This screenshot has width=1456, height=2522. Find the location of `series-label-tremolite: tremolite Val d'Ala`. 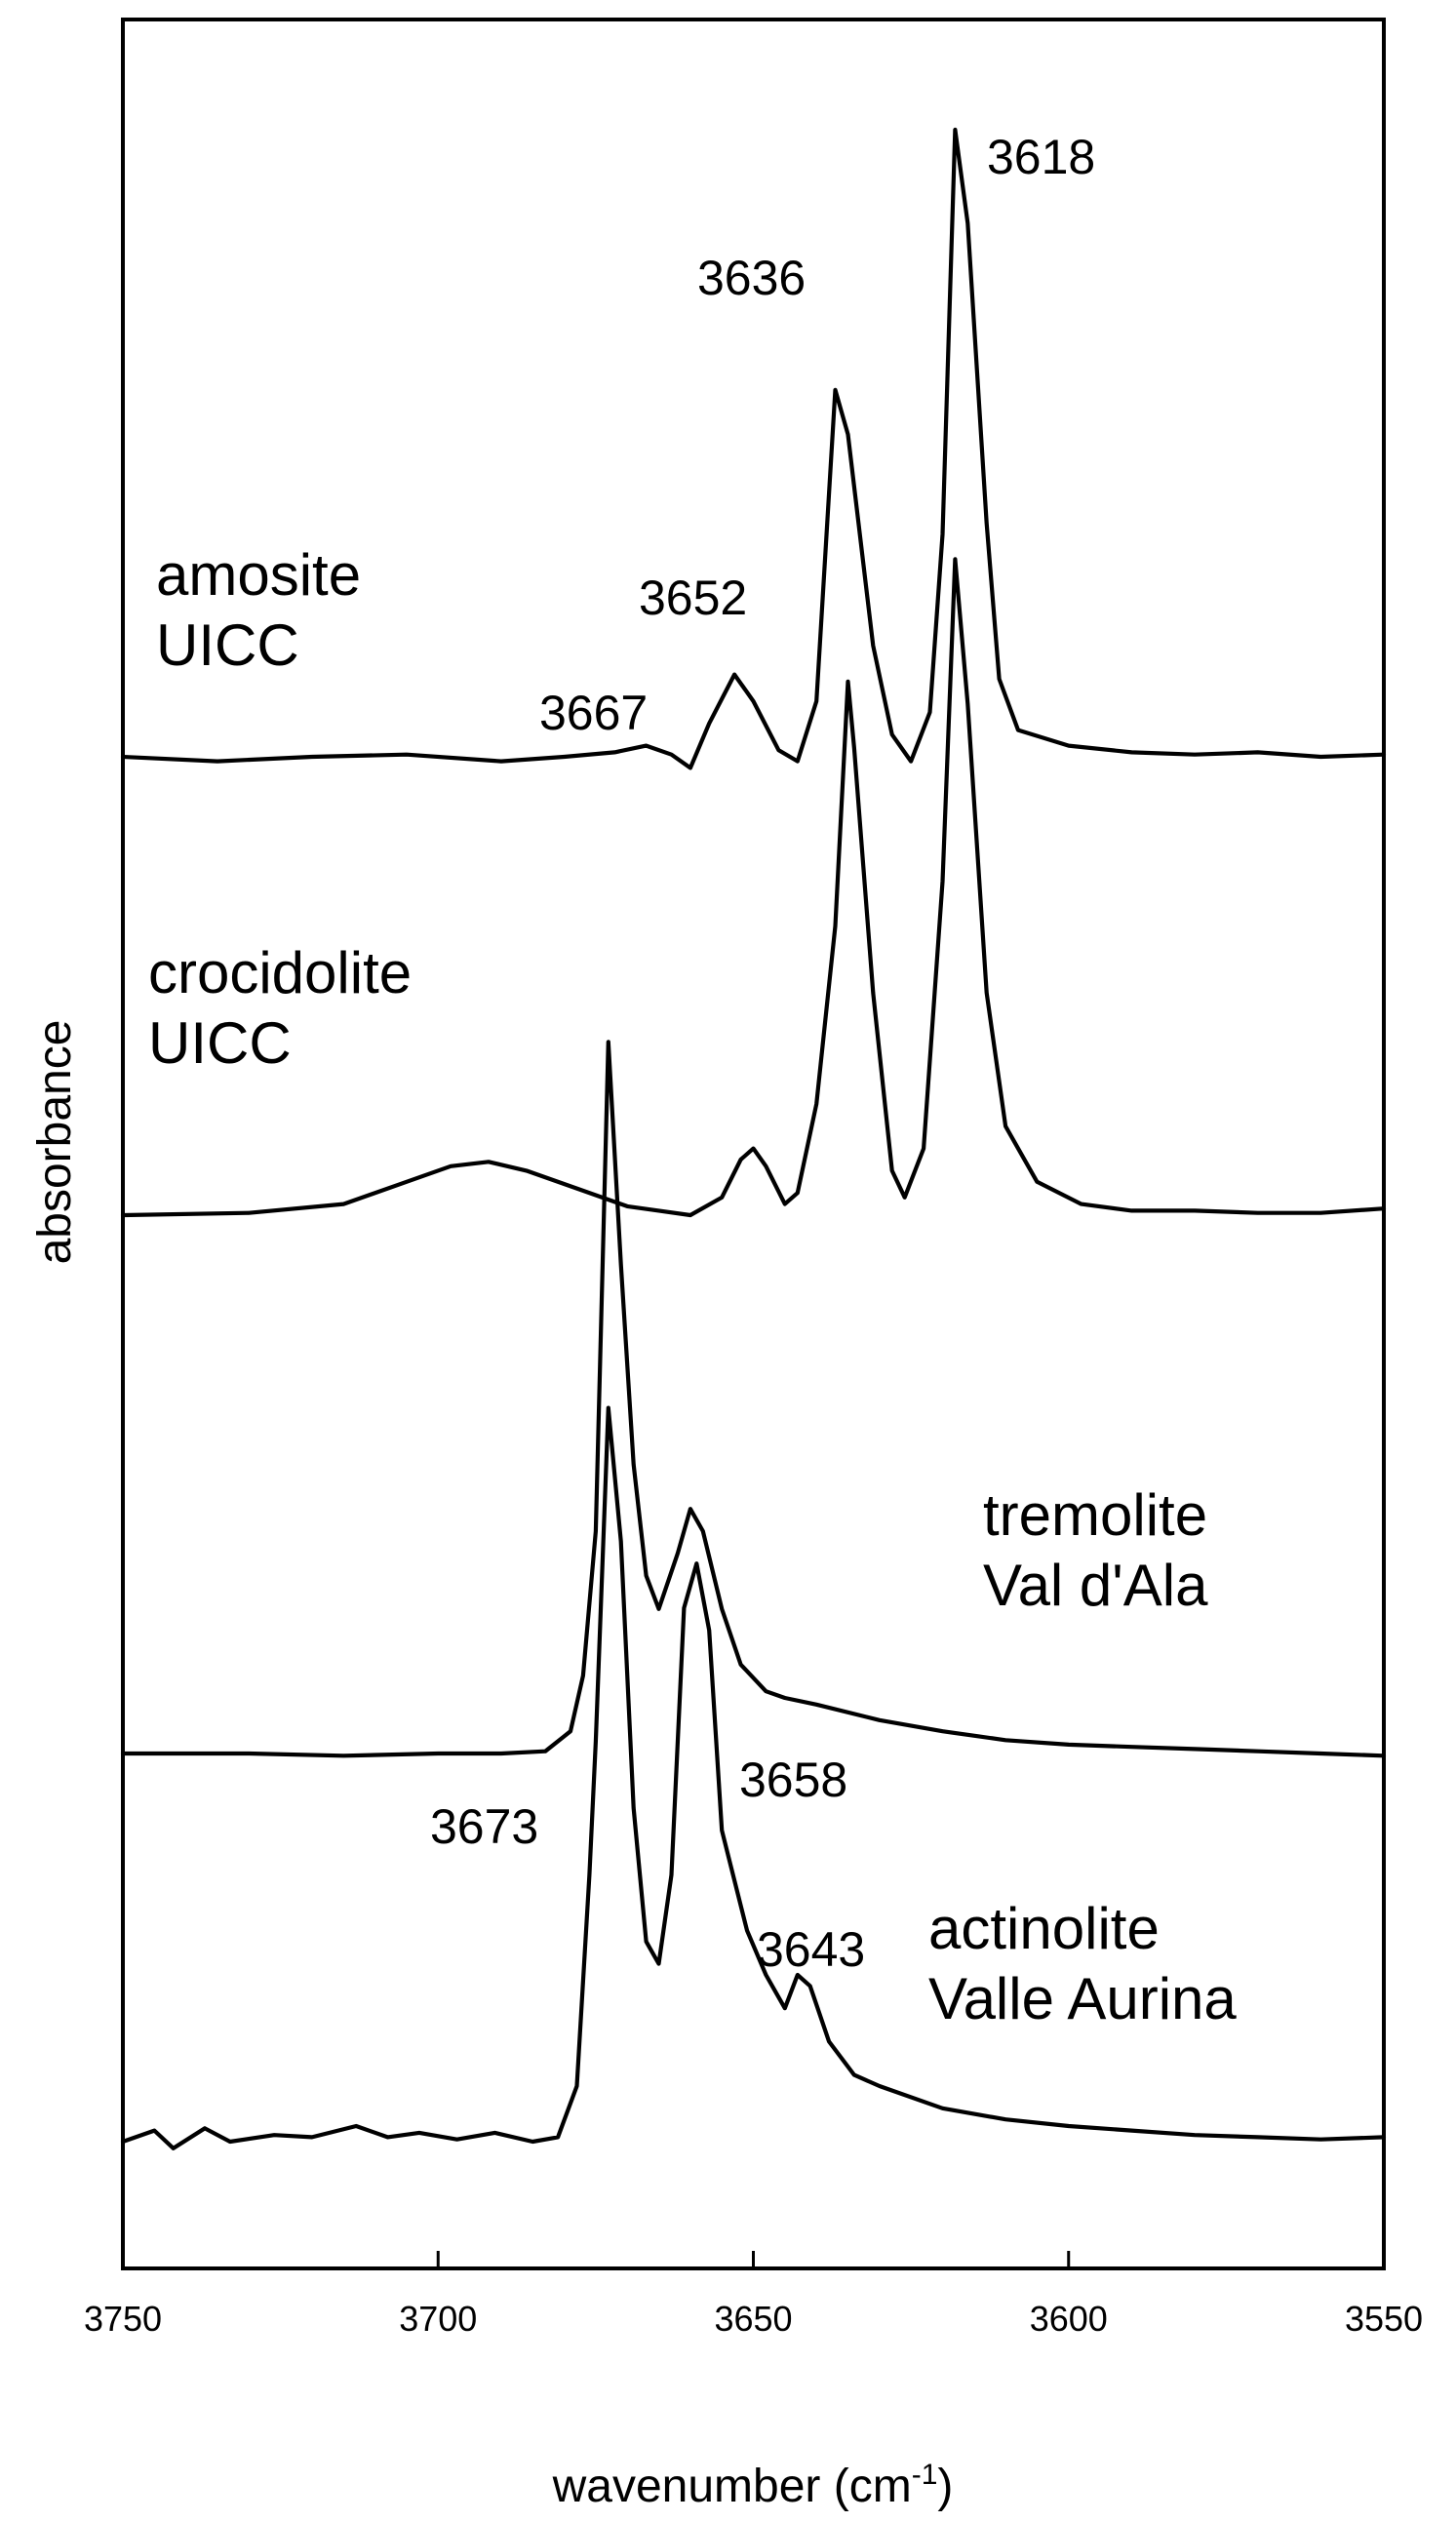

series-label-tremolite: tremolite Val d'Ala is located at coordinates (1095, 1550).